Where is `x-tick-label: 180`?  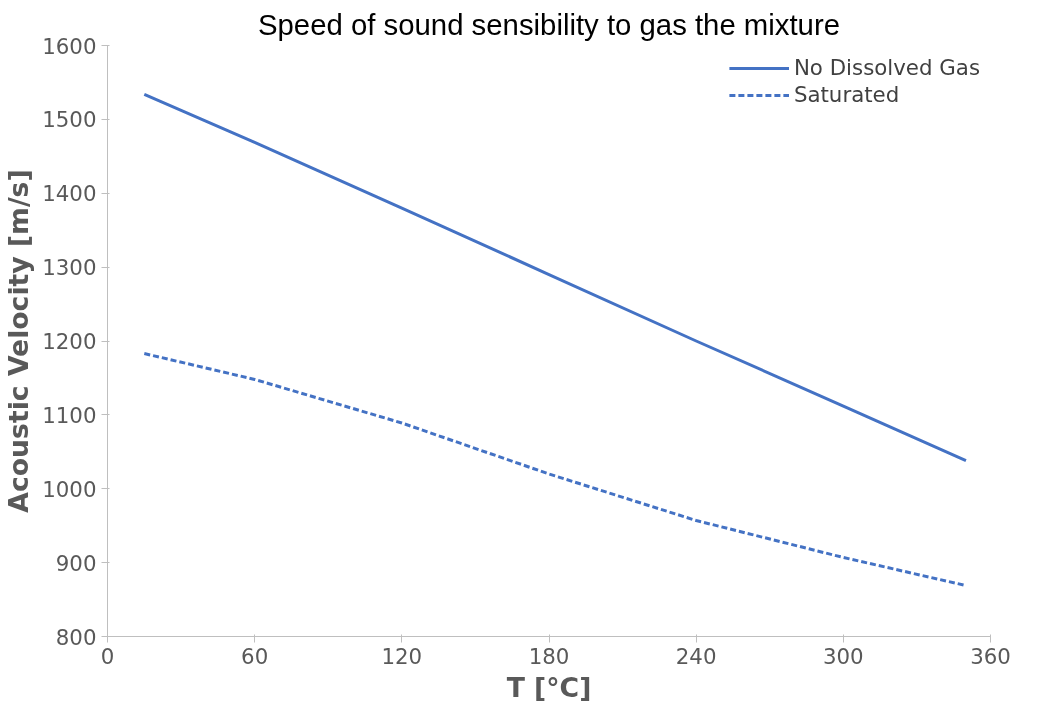
x-tick-label: 180 is located at coordinates (549, 656).